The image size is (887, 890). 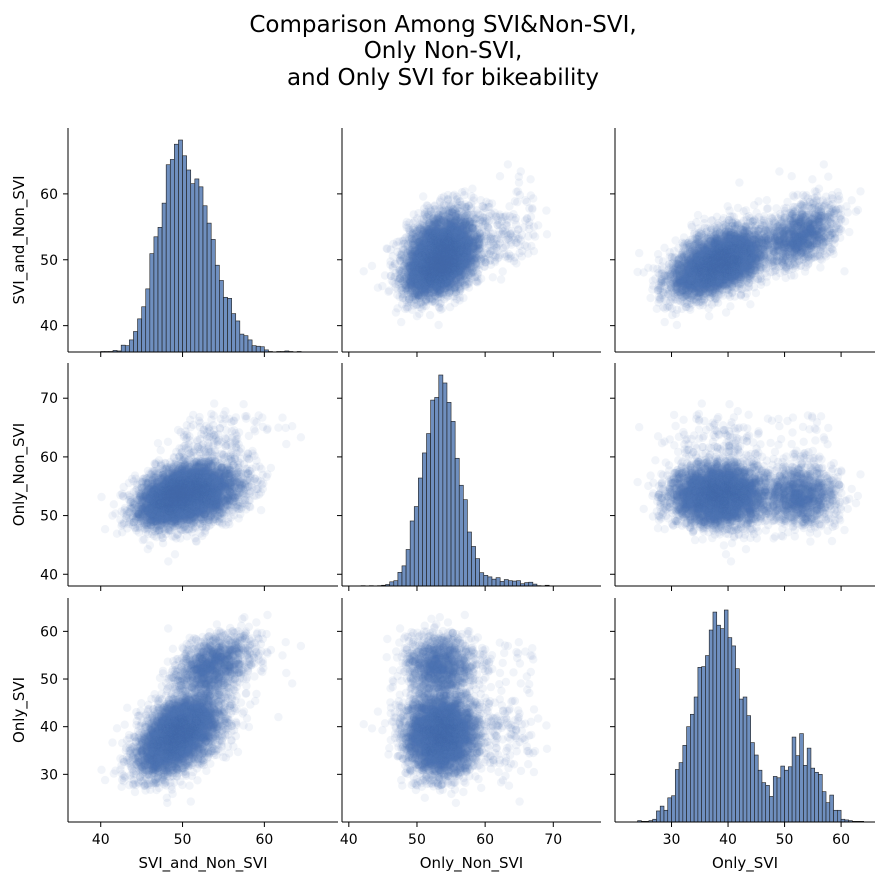 What do you see at coordinates (49, 261) in the screenshot?
I see `y-tick-label: 50` at bounding box center [49, 261].